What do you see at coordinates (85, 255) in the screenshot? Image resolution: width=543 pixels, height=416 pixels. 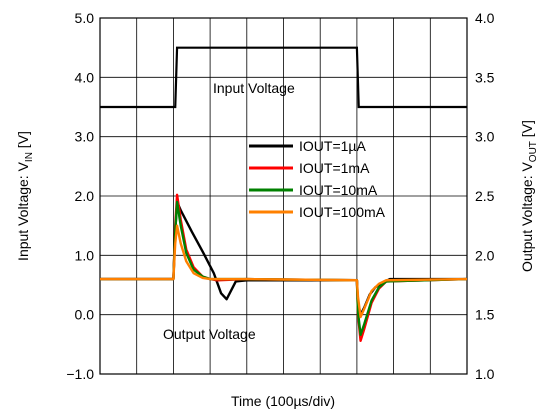 I see `left-tick-label: 1.0` at bounding box center [85, 255].